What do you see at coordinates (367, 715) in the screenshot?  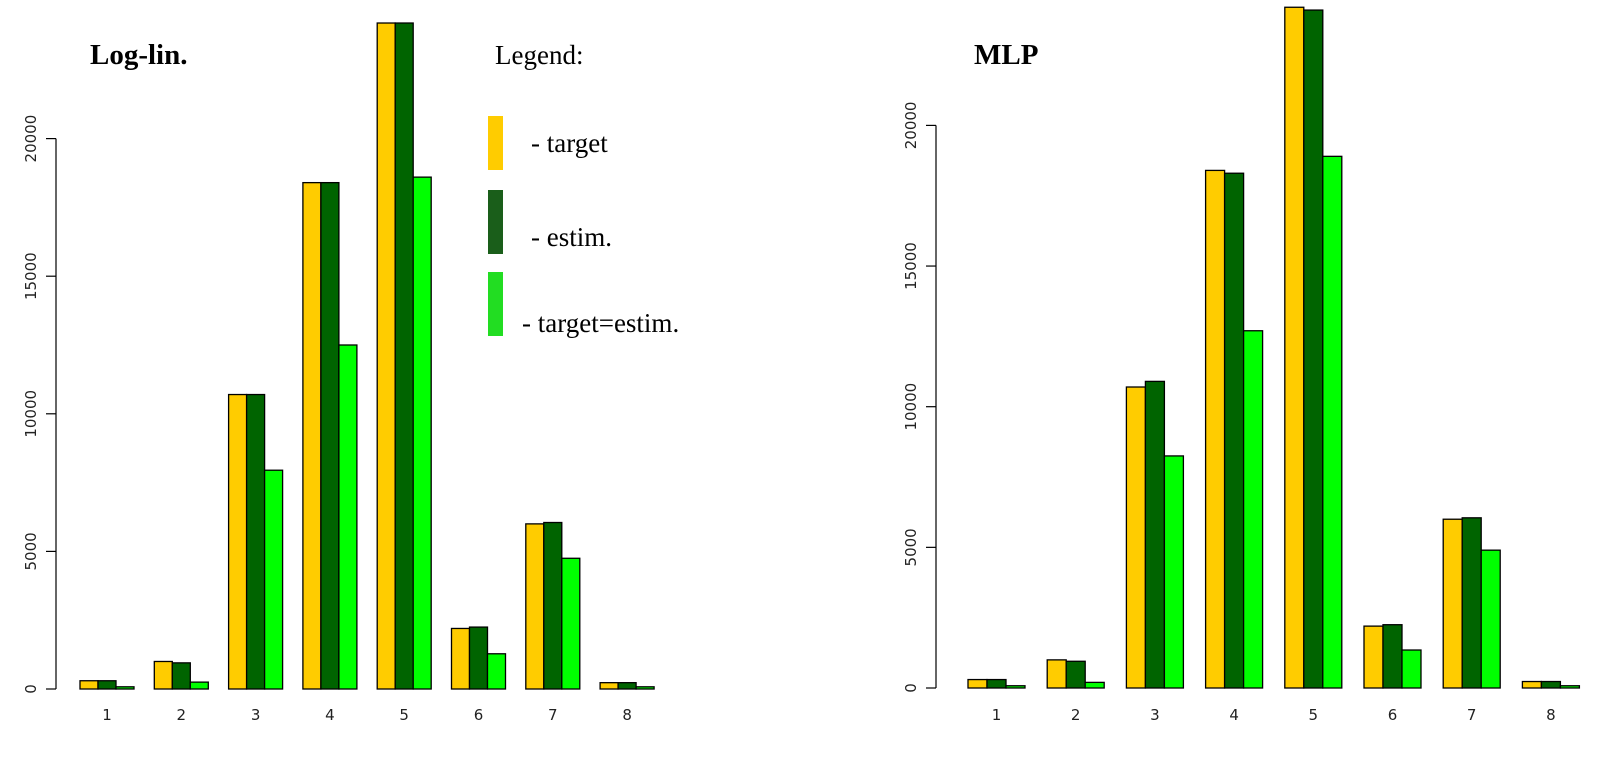 I see `x-tick-labels-log-lin: 1 2 3 4 5 6 7 8` at bounding box center [367, 715].